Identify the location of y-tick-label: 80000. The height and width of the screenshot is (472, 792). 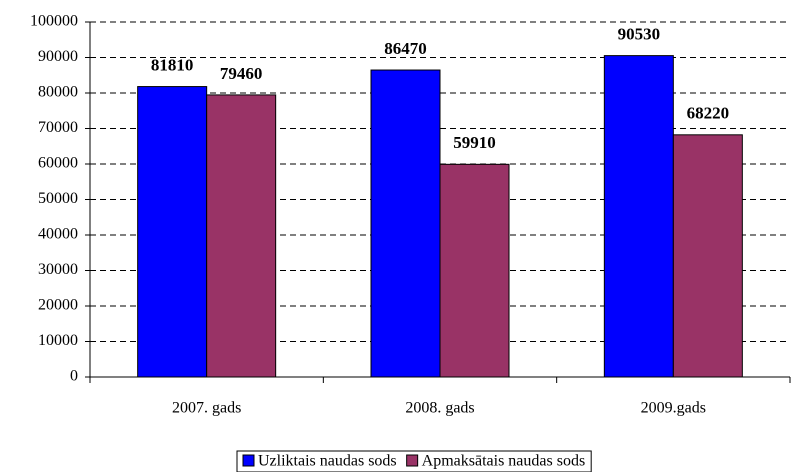
(58, 92).